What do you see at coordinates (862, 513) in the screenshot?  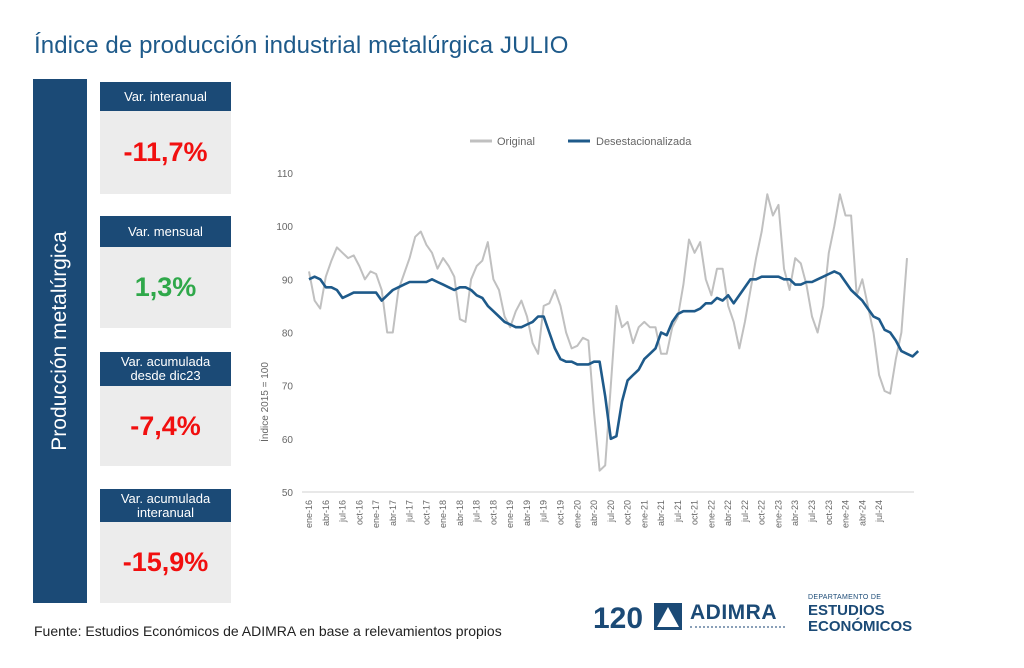 I see `x-tick-label: abr-24` at bounding box center [862, 513].